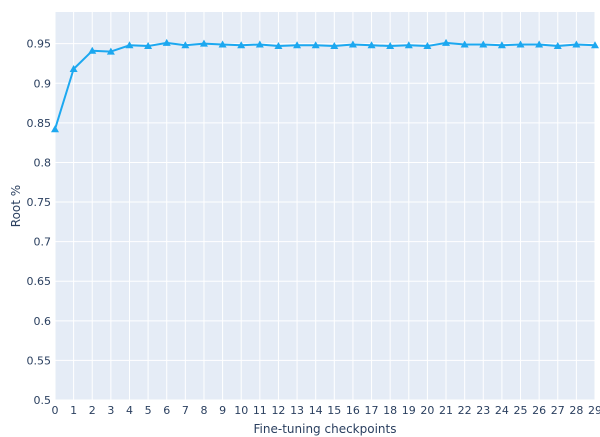 Image resolution: width=600 pixels, height=437 pixels. I want to click on x-tick-label: 9, so click(222, 410).